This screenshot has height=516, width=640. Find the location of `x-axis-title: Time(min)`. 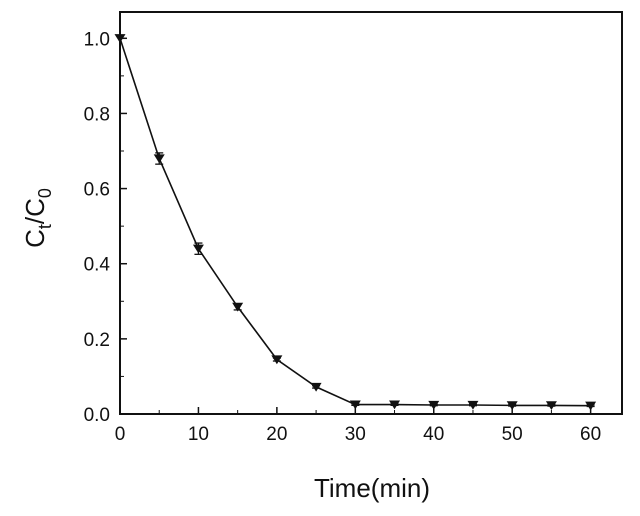

x-axis-title: Time(min) is located at coordinates (372, 488).